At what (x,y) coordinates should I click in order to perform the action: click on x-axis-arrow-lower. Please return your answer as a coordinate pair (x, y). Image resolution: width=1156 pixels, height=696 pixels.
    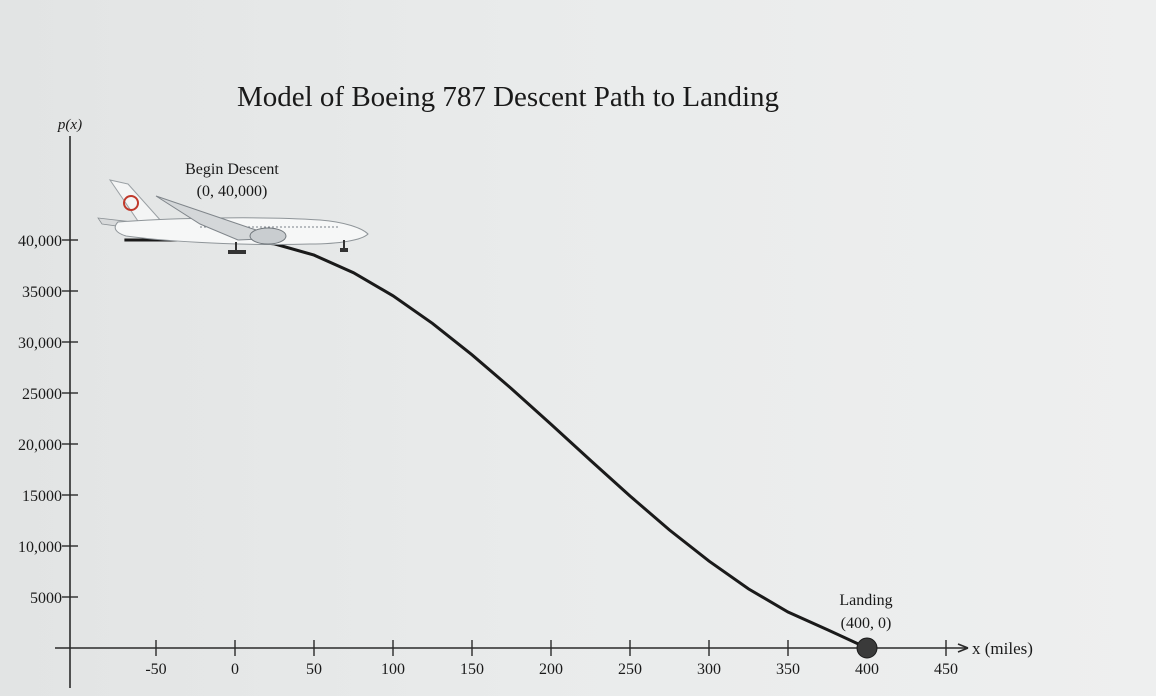
    Looking at the image, I should click on (963, 650).